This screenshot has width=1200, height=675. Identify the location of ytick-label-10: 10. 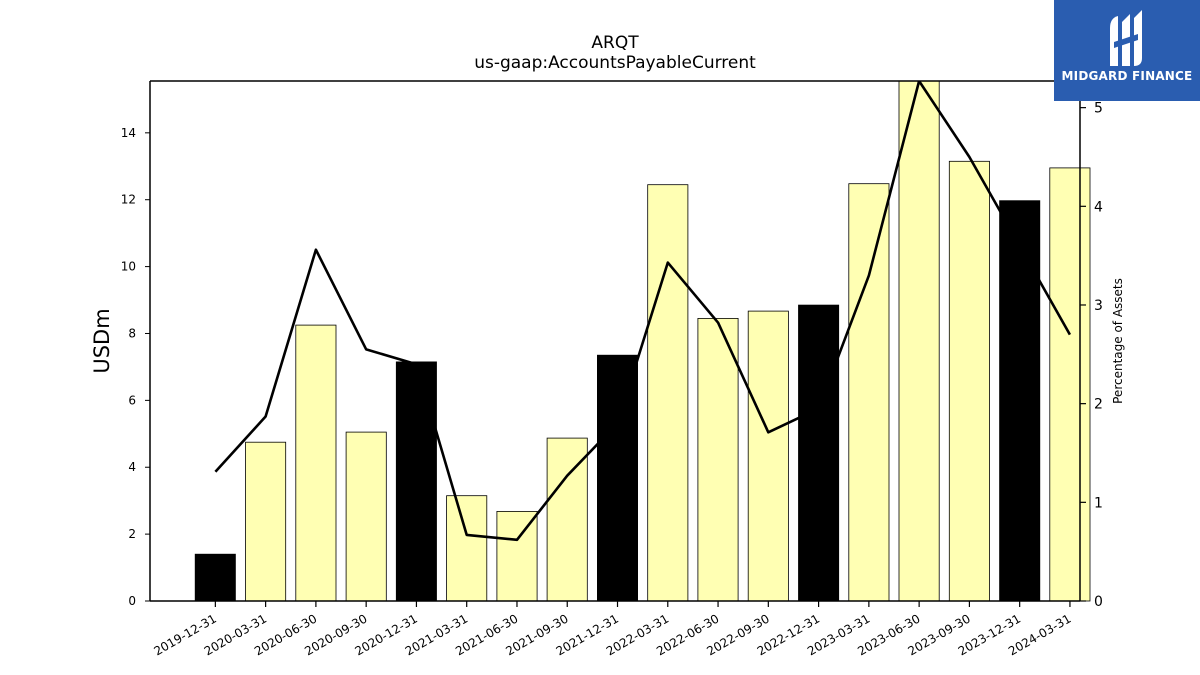
(128, 267).